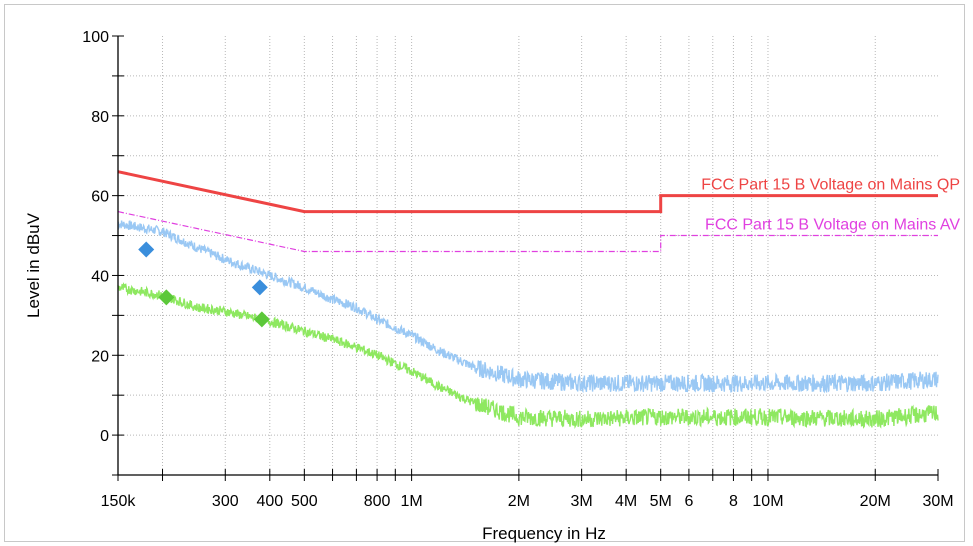 This screenshot has height=546, width=973. I want to click on x-tick-label: 300, so click(225, 501).